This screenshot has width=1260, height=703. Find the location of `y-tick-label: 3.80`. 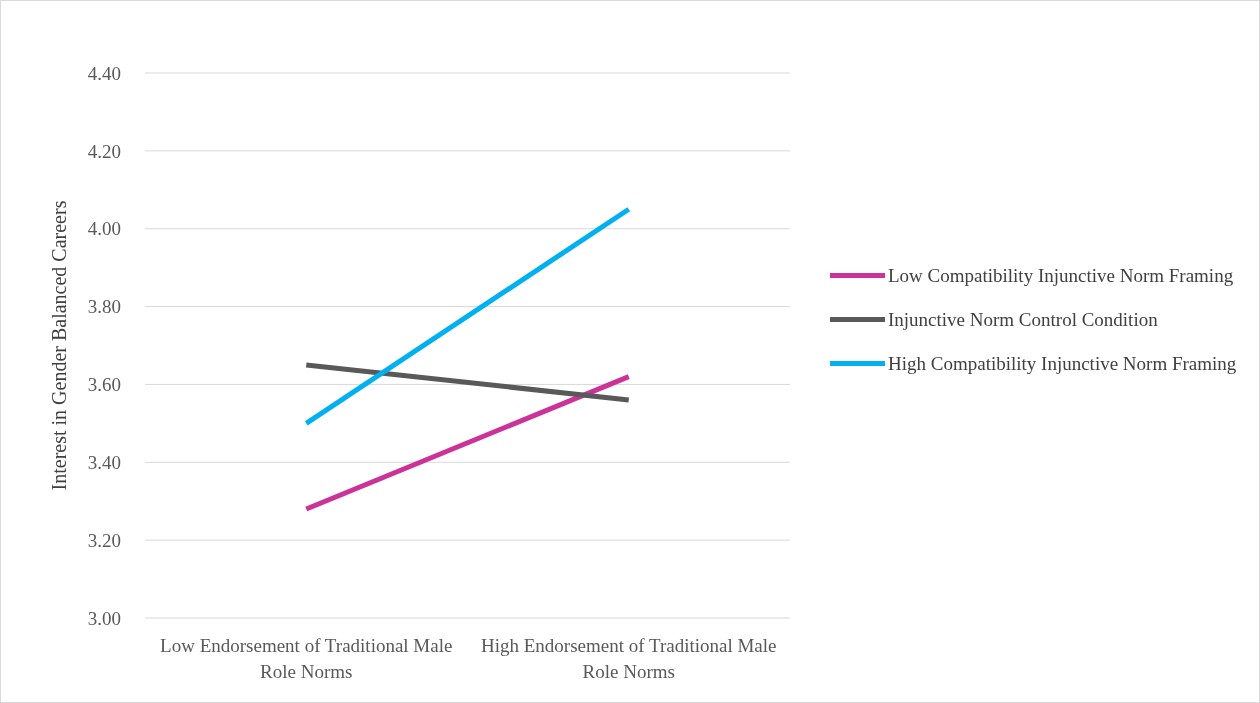

y-tick-label: 3.80 is located at coordinates (104, 307).